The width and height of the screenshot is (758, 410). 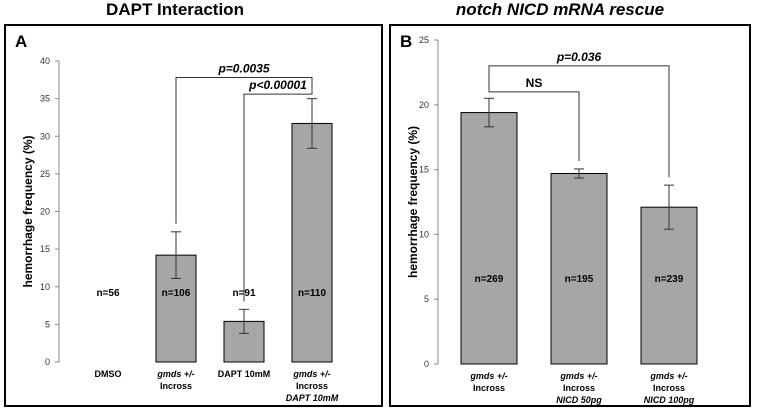 What do you see at coordinates (175, 9) in the screenshot?
I see `chart-a-title: DAPT Interaction` at bounding box center [175, 9].